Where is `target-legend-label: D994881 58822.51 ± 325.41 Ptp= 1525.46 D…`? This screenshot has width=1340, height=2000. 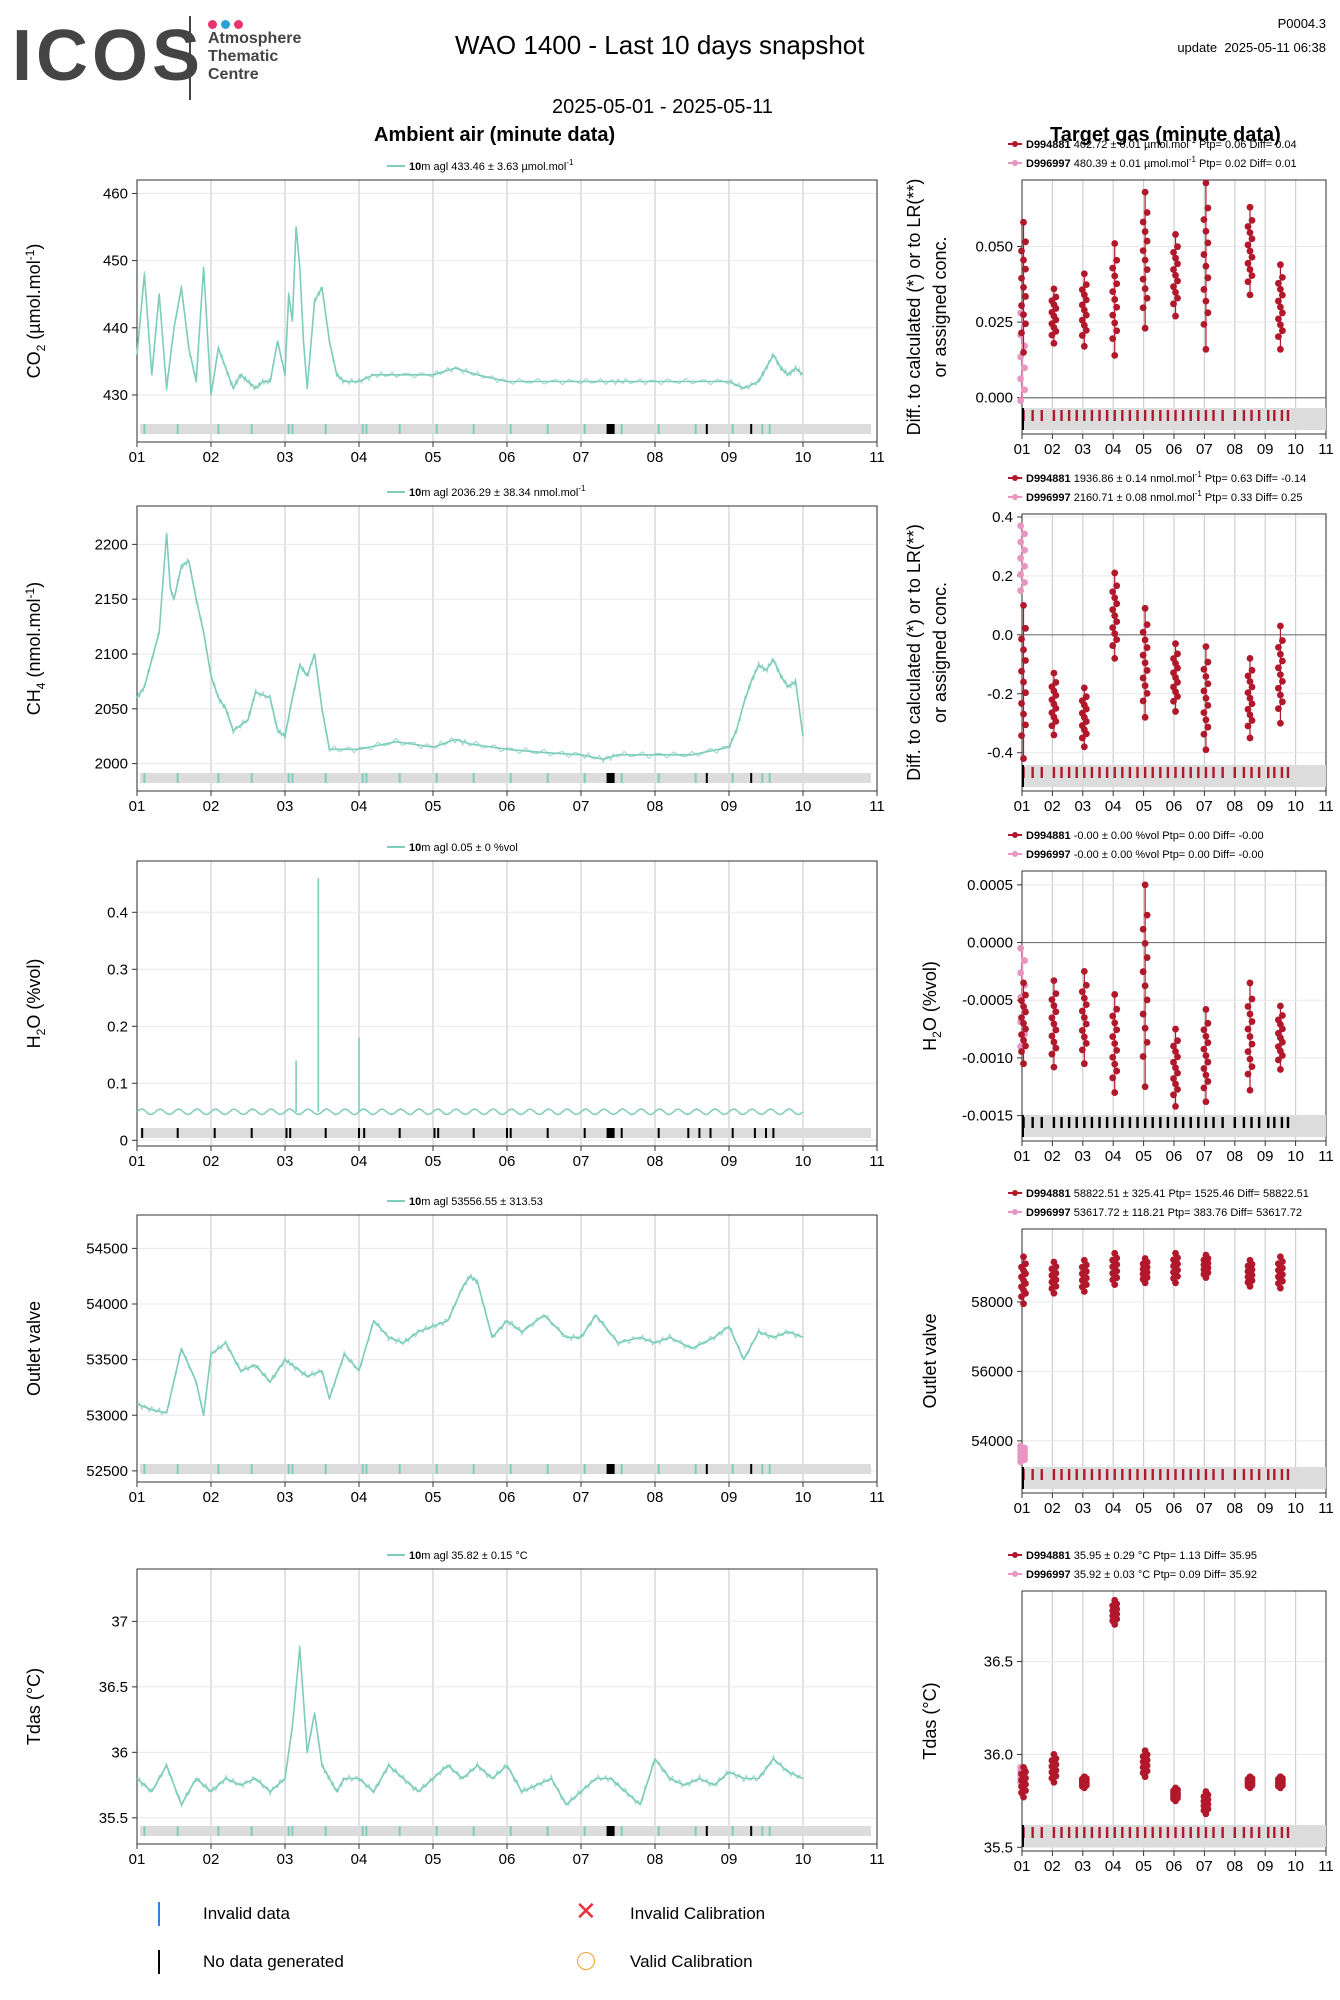 target-legend-label: D994881 58822.51 ± 325.41 Ptp= 1525.46 D… is located at coordinates (1167, 1194).